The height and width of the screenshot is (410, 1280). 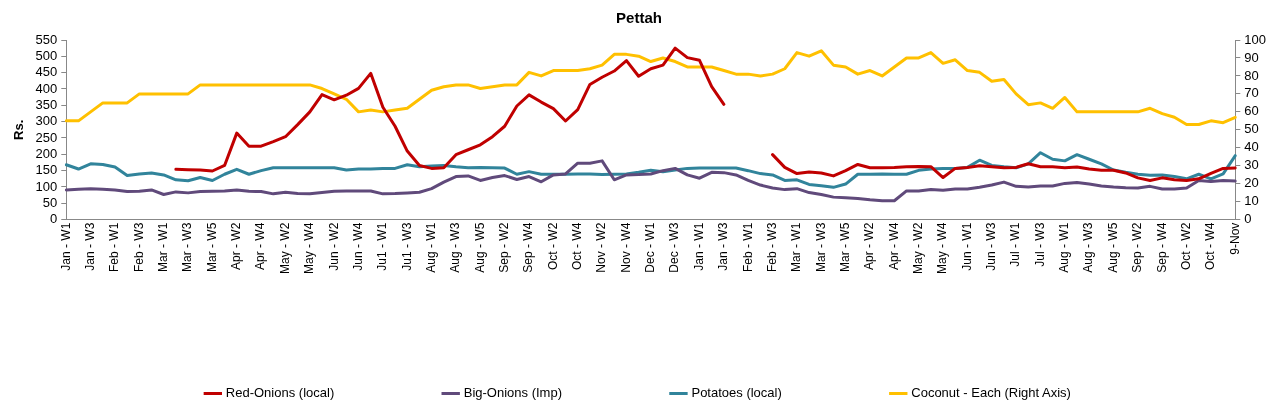 I want to click on y-tick-label: 50, so click(x=50, y=202).